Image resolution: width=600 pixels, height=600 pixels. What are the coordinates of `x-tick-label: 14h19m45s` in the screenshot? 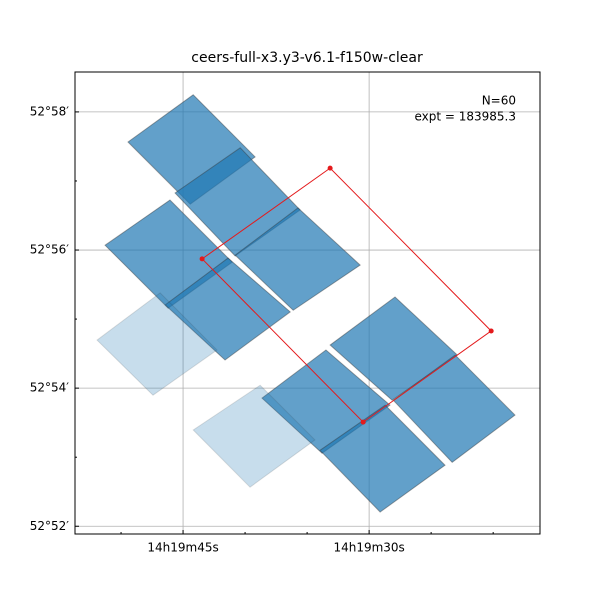 It's located at (182, 548).